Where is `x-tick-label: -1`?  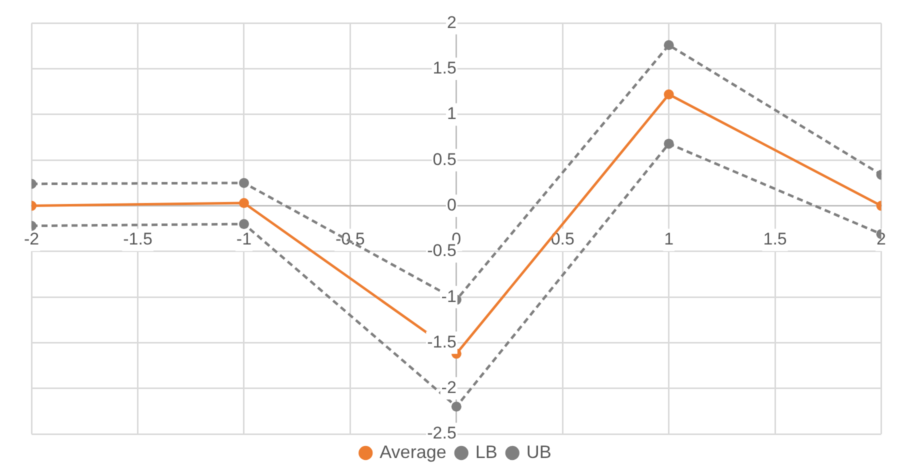 x-tick-label: -1 is located at coordinates (244, 239).